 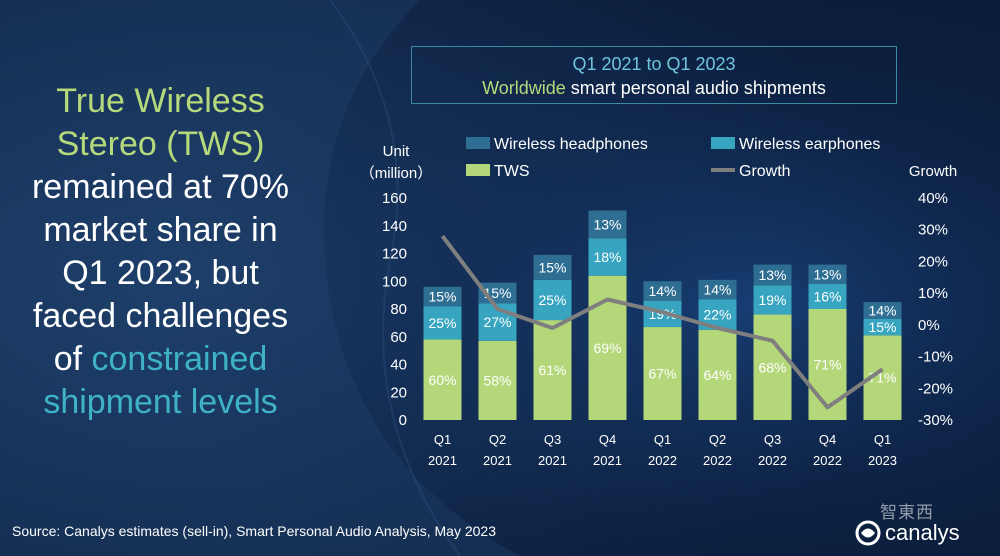 I want to click on y-tick-label: 0, so click(x=403, y=420).